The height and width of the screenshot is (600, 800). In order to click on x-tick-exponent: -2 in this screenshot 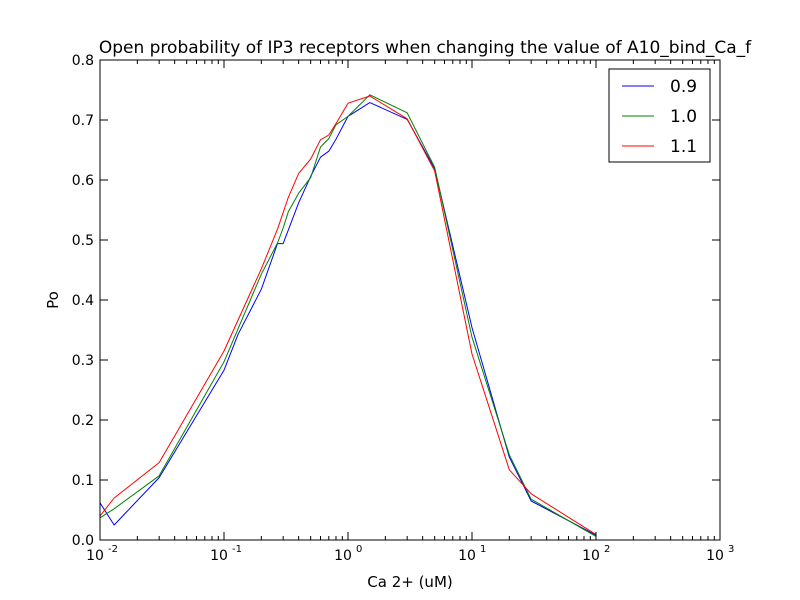, I will do `click(113, 549)`.